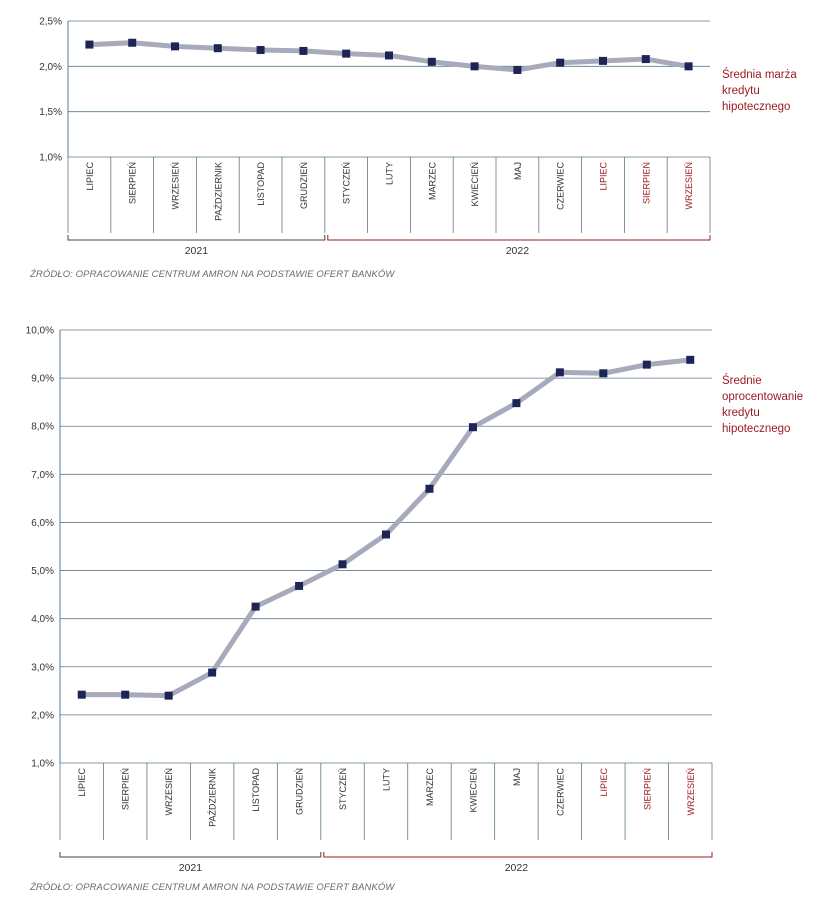 This screenshot has width=833, height=900. Describe the element at coordinates (42, 619) in the screenshot. I see `y-tick-label: 4,0%` at that location.